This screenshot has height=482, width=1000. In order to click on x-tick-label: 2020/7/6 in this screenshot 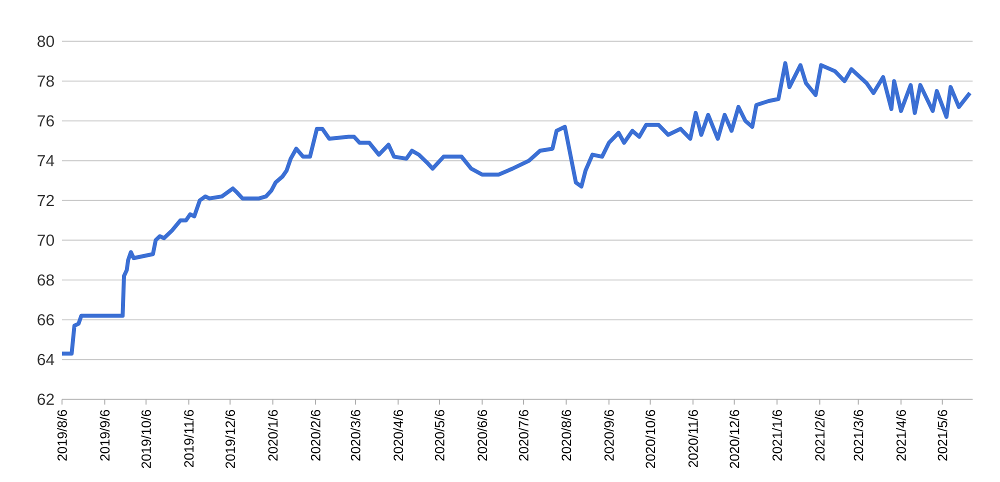, I will do `click(523, 435)`.